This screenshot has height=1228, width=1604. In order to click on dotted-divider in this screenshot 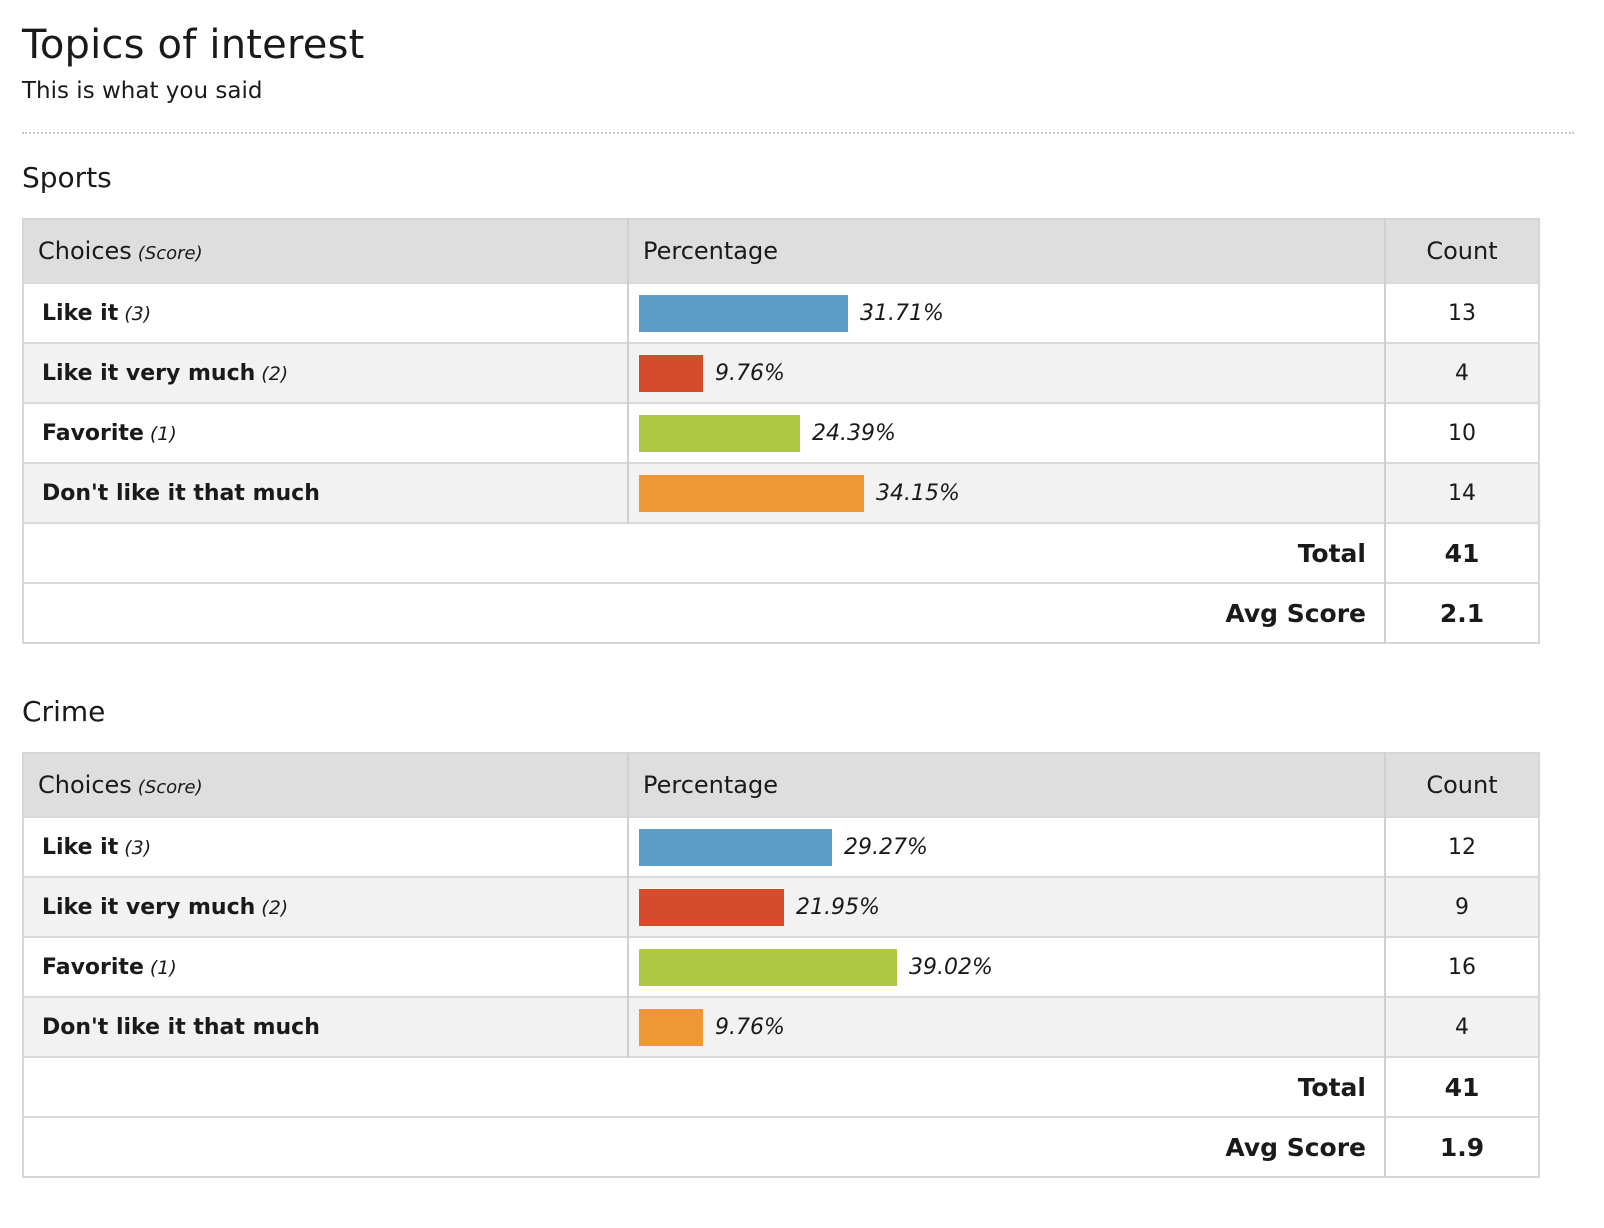, I will do `click(798, 133)`.